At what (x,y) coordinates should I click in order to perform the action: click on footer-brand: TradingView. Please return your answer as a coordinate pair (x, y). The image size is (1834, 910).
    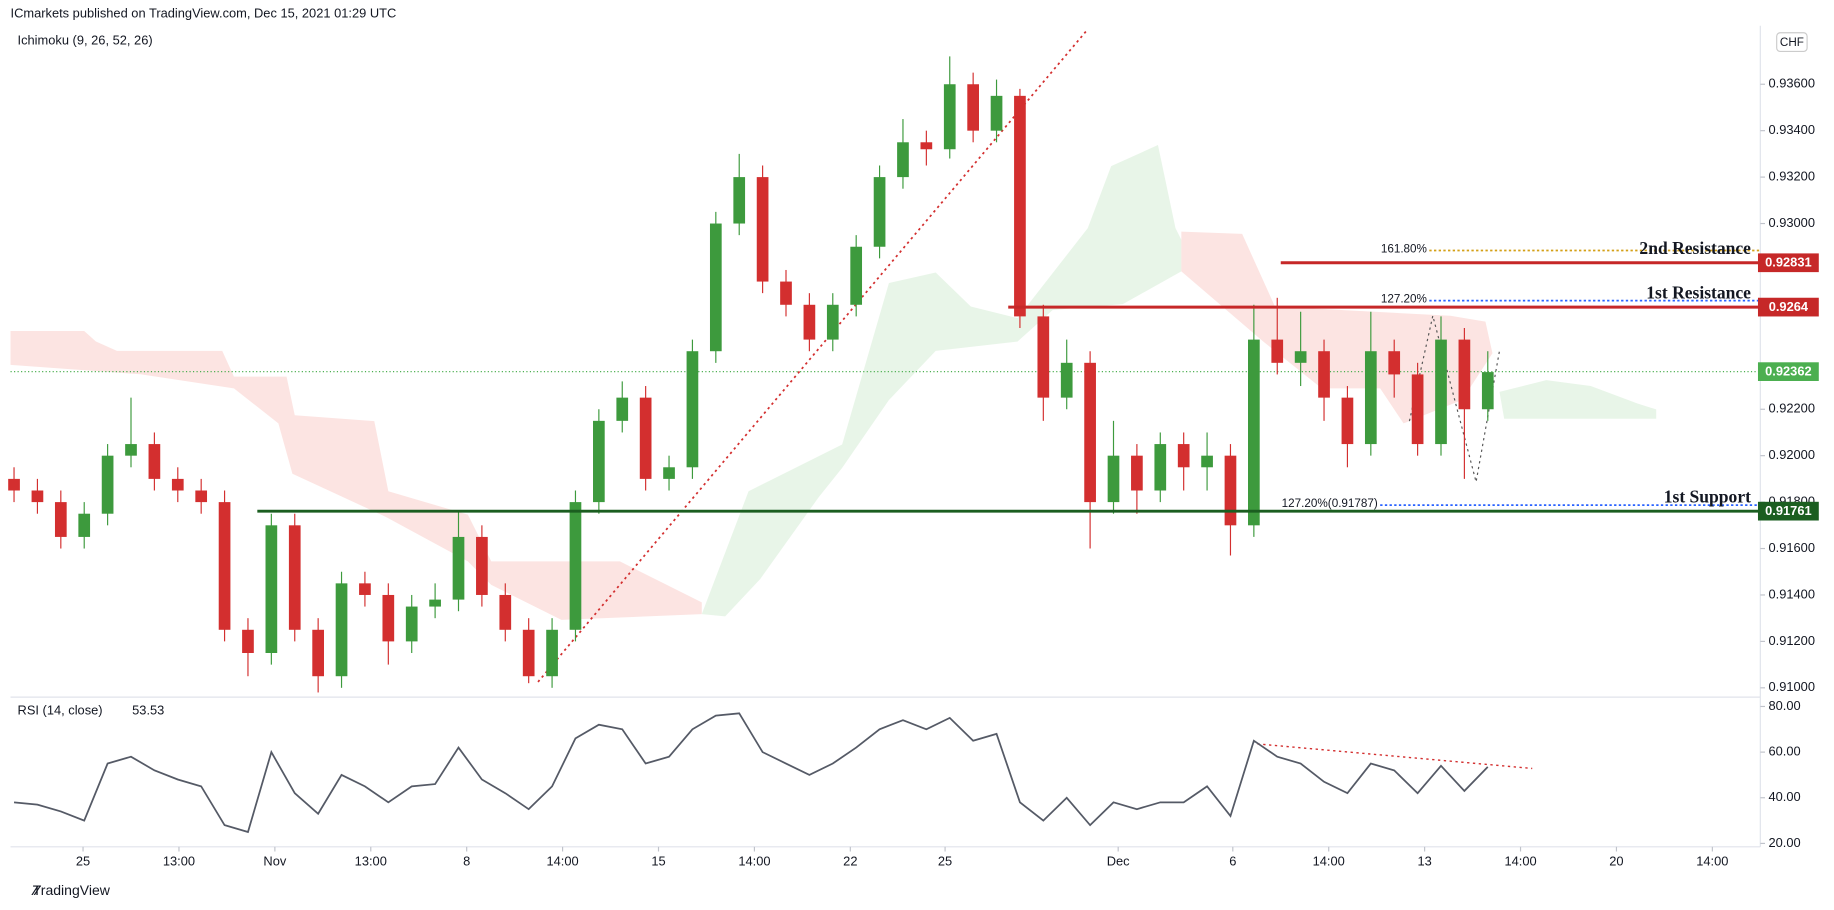
    Looking at the image, I should click on (72, 890).